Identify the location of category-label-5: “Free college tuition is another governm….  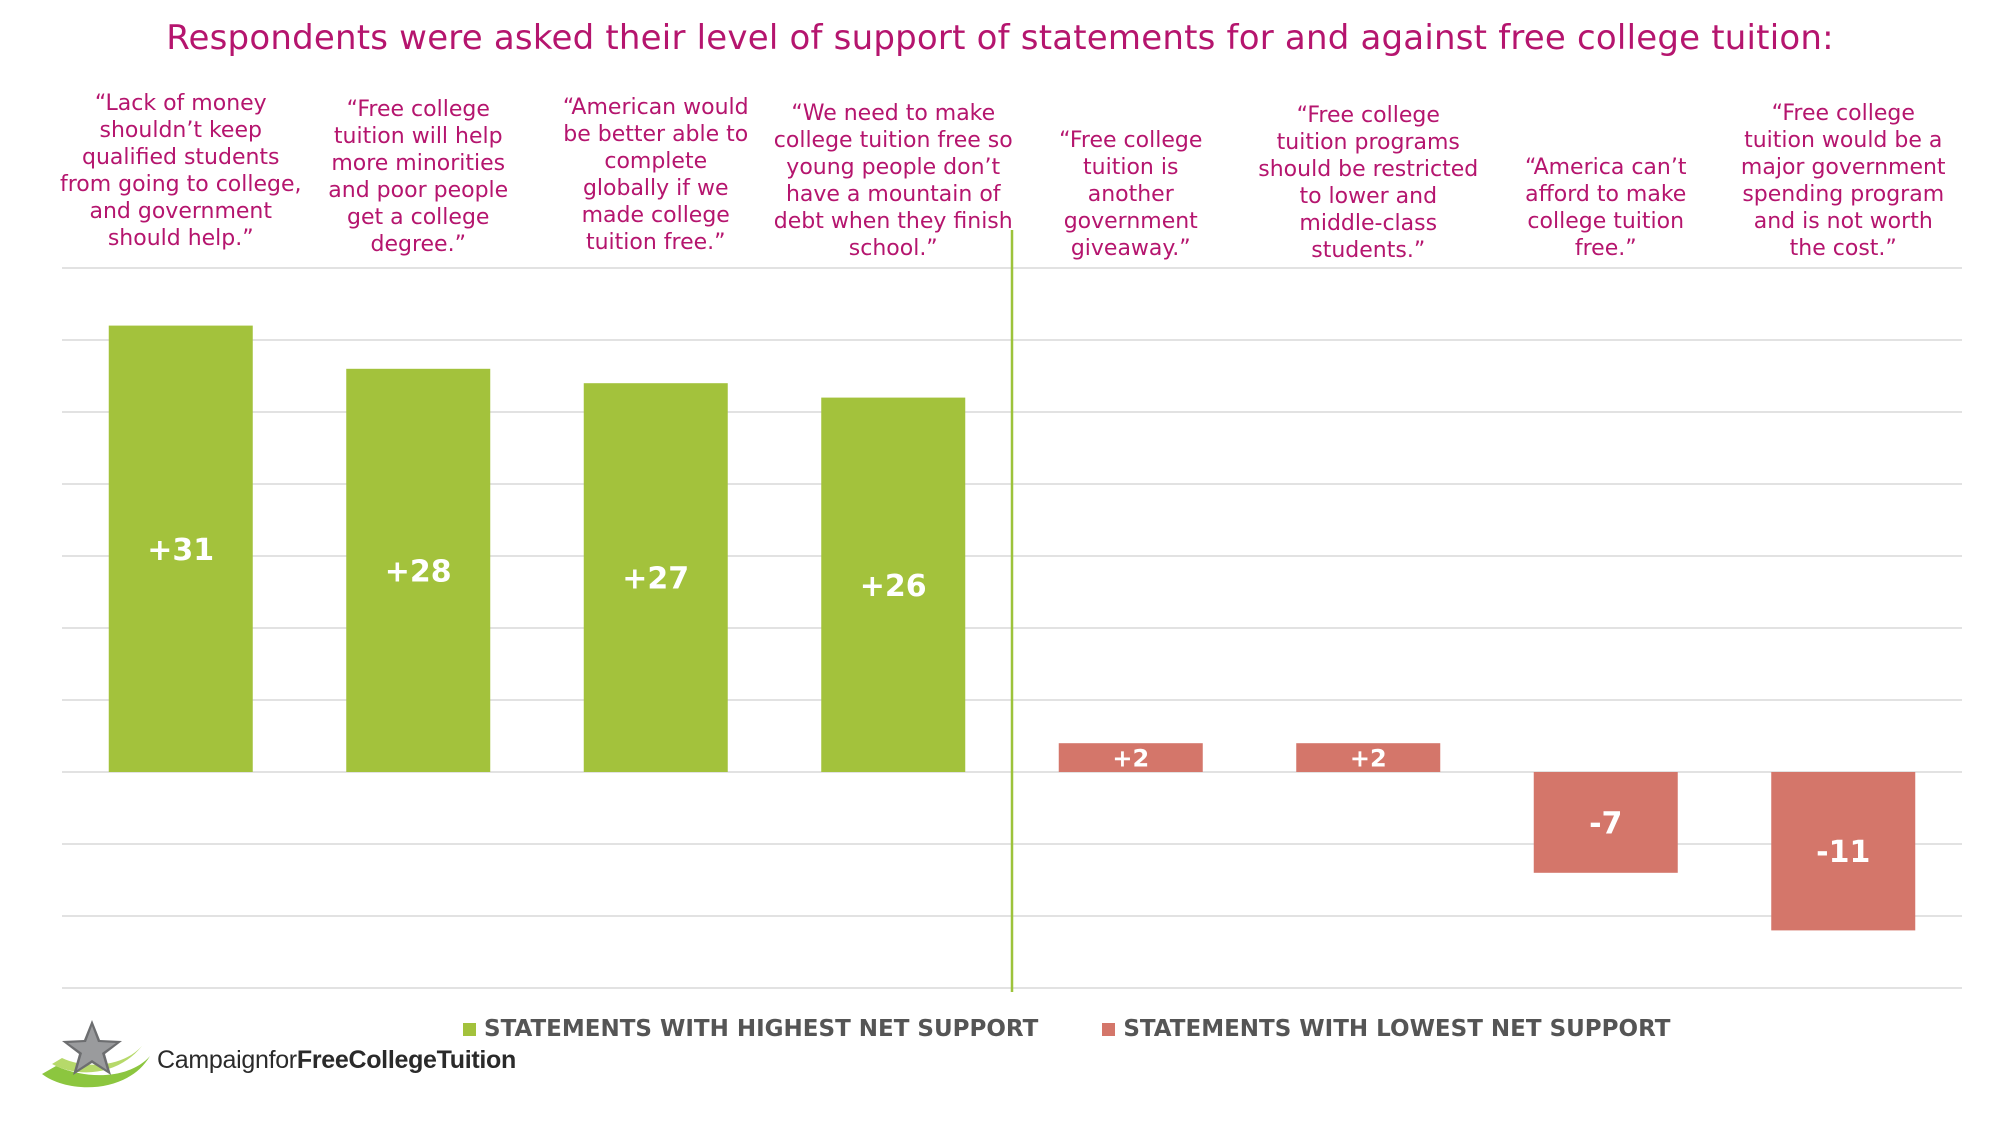
(1131, 194).